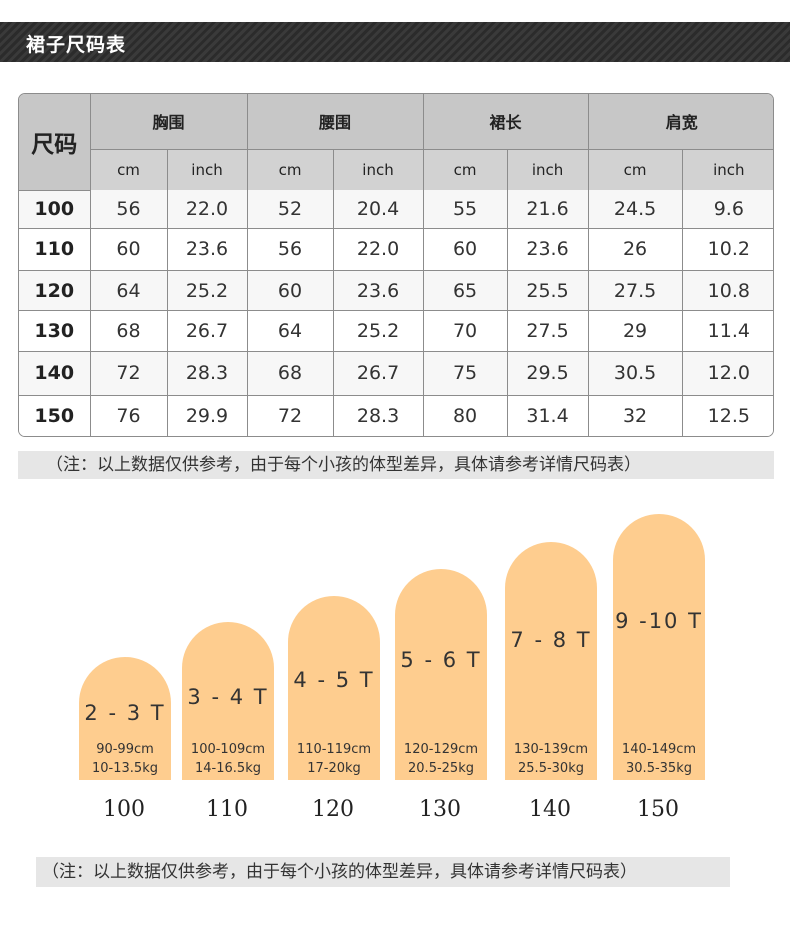  What do you see at coordinates (335, 122) in the screenshot?
I see `waist-group-header: 腰围` at bounding box center [335, 122].